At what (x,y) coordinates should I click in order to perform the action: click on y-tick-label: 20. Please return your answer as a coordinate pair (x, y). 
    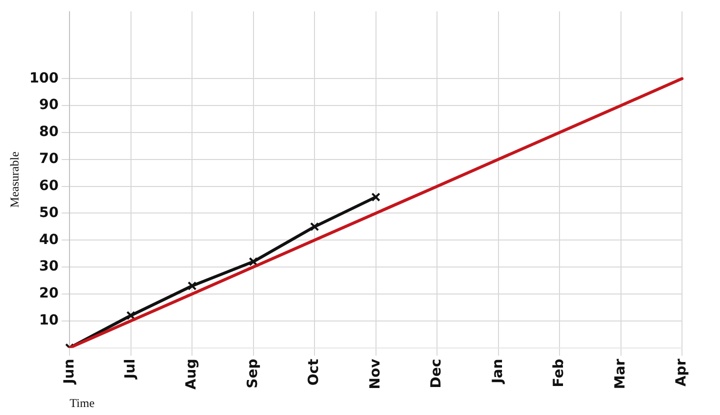
    Looking at the image, I should click on (49, 294).